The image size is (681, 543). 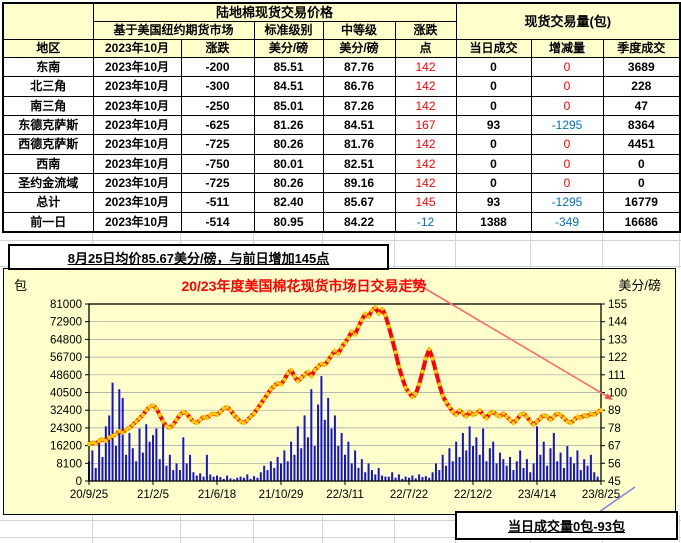 What do you see at coordinates (493, 48) in the screenshot?
I see `header-daily-volume: 当日成交` at bounding box center [493, 48].